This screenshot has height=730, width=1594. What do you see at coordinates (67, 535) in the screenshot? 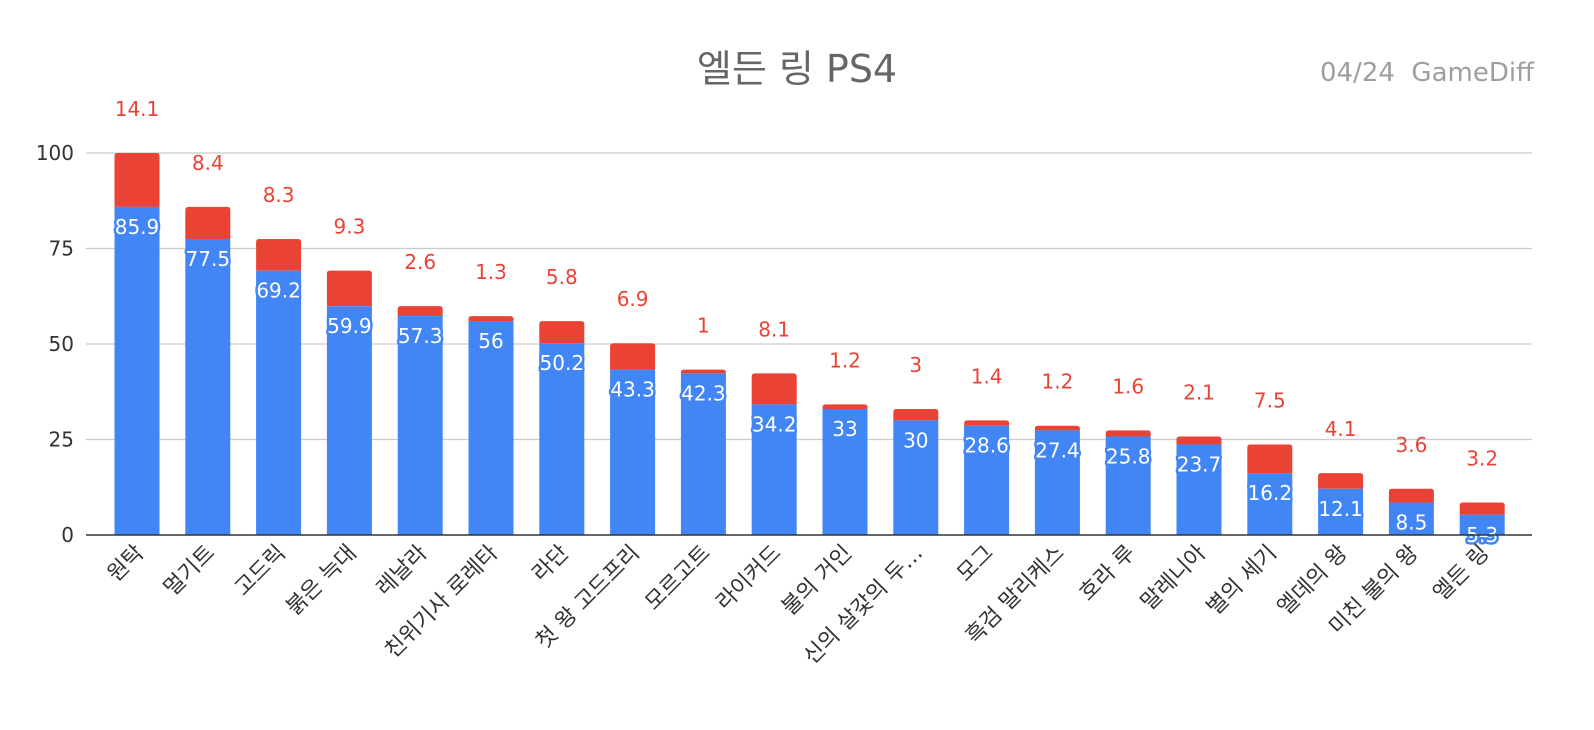
I see `y-tick-label: 0` at bounding box center [67, 535].